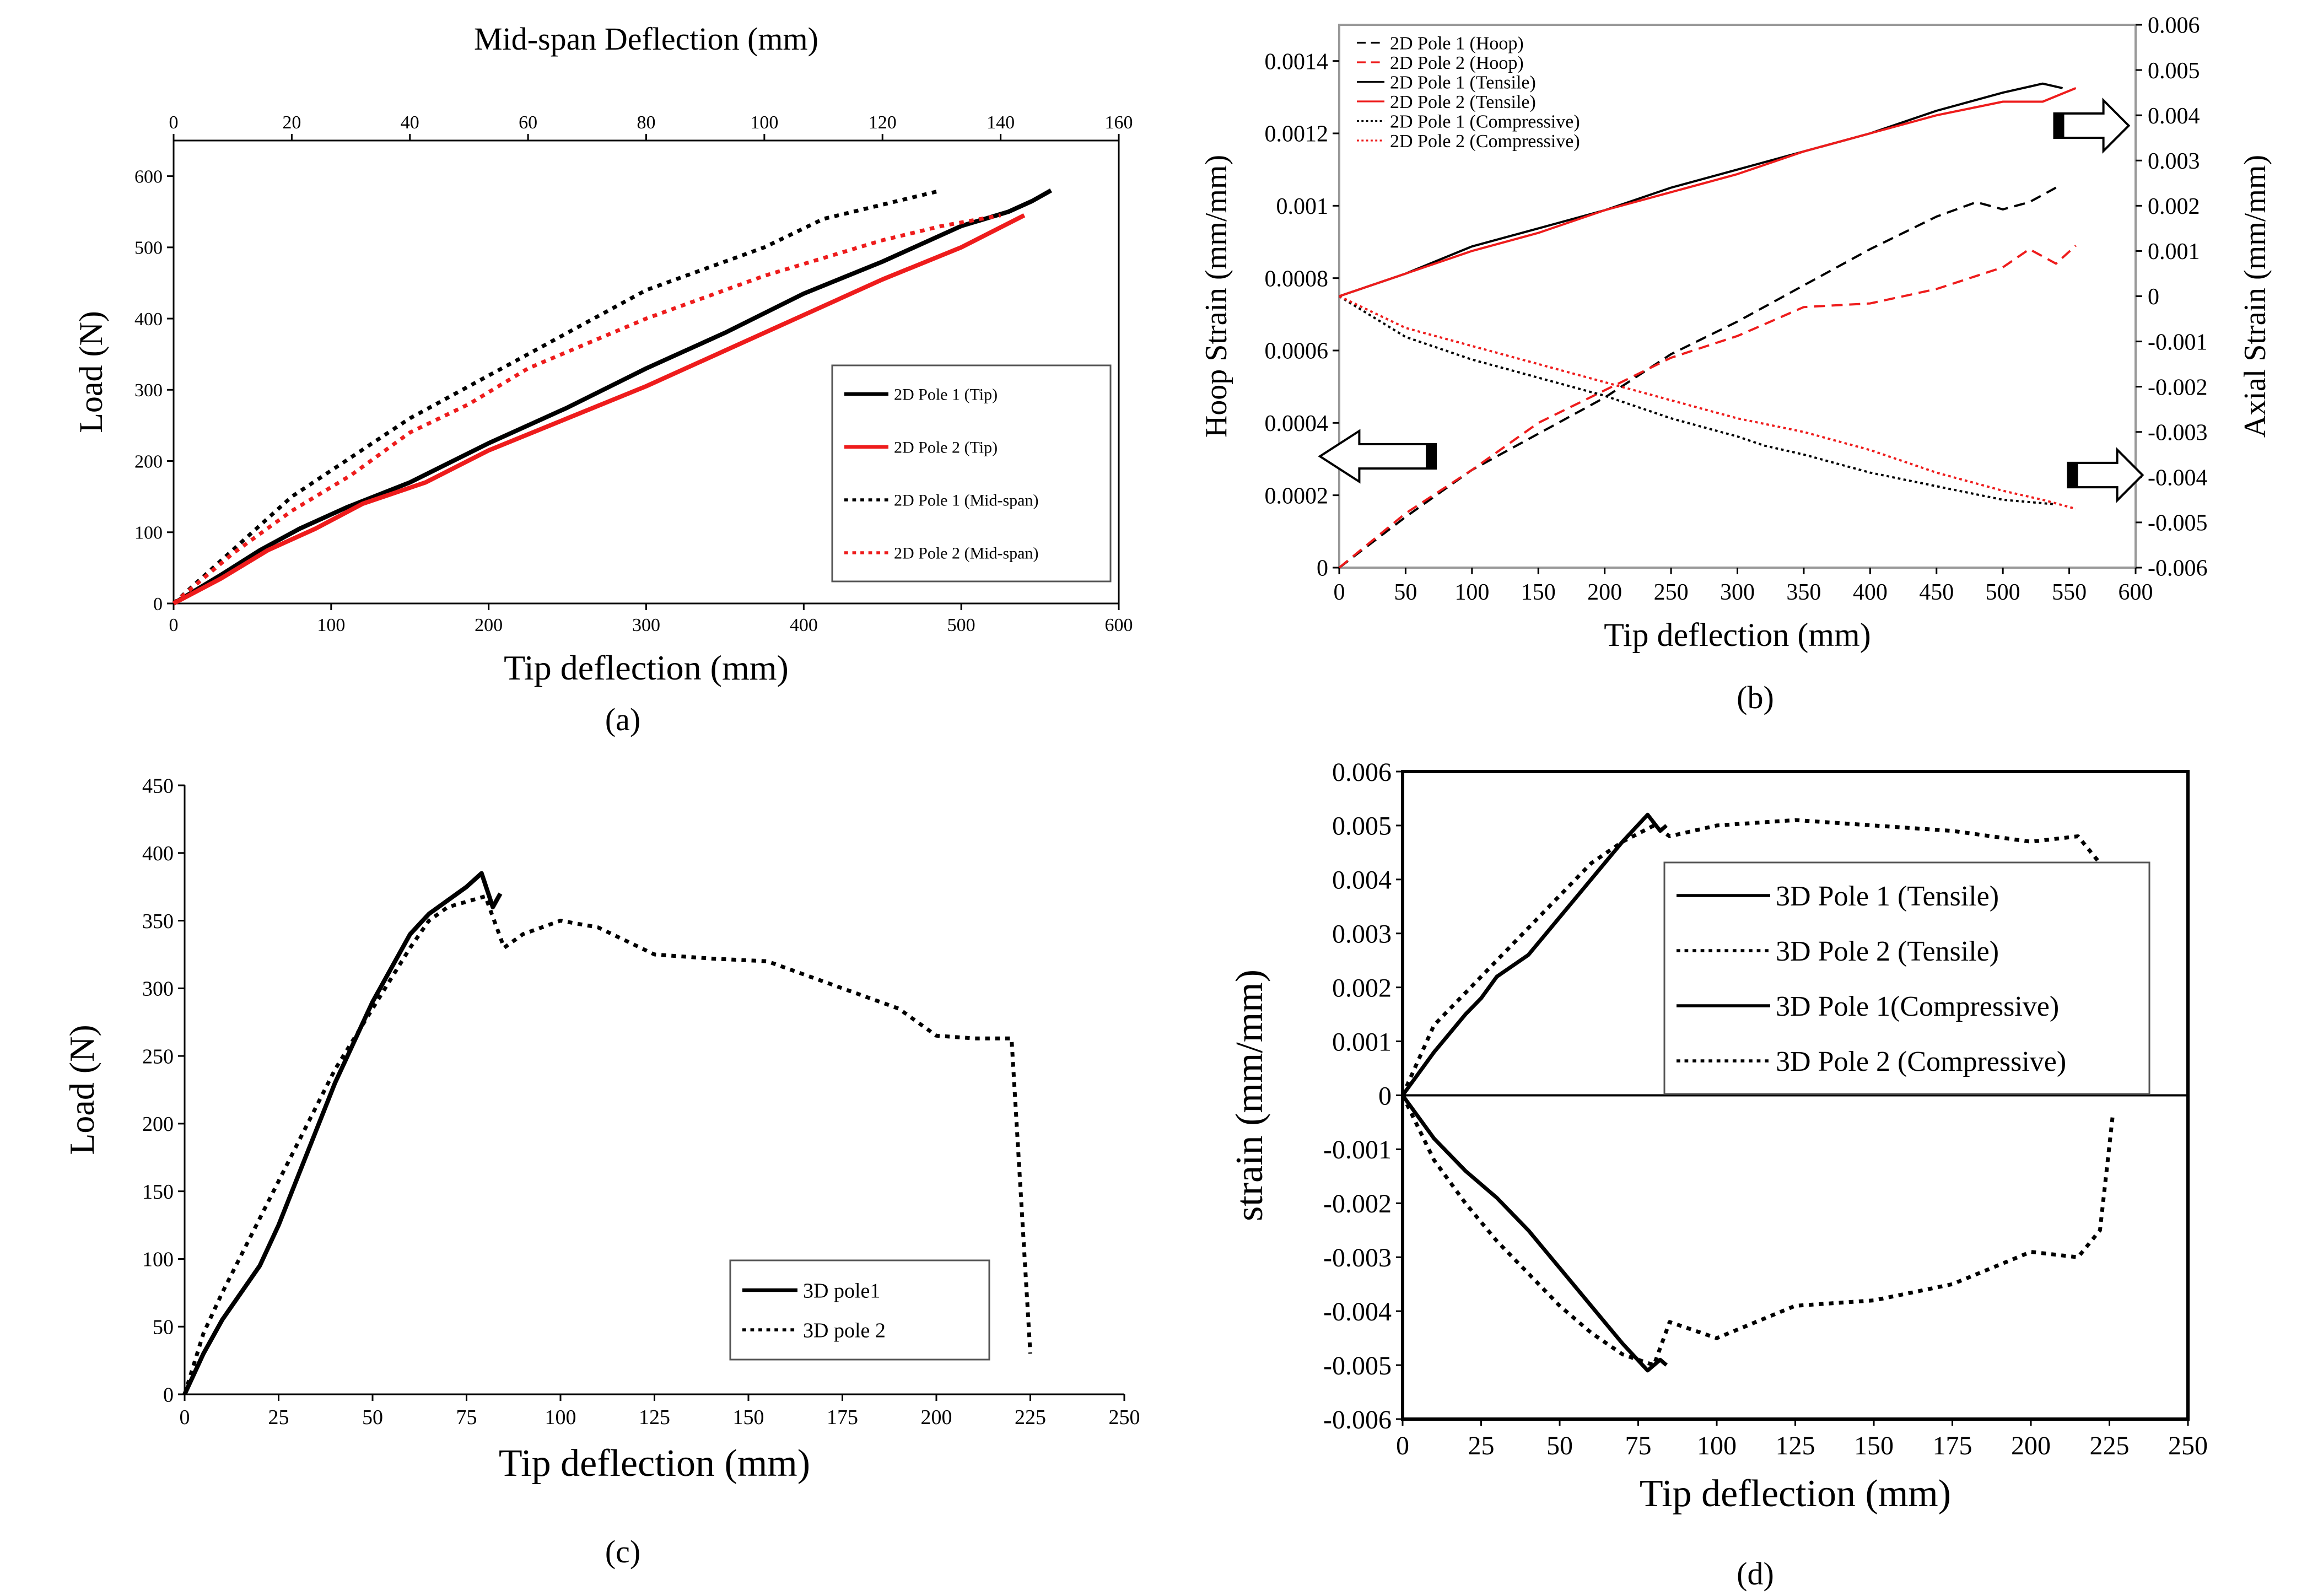  What do you see at coordinates (1119, 625) in the screenshot?
I see `chart-a-x-tick-label: 600` at bounding box center [1119, 625].